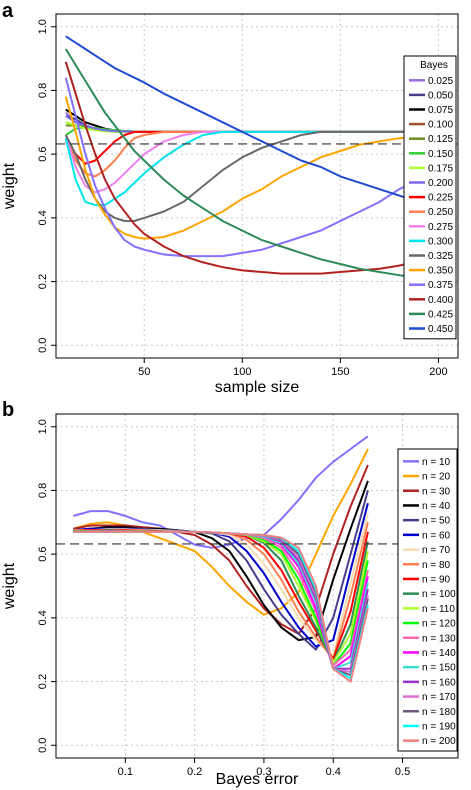 This screenshot has height=790, width=471. What do you see at coordinates (436, 579) in the screenshot?
I see `legend-label: n = 90` at bounding box center [436, 579].